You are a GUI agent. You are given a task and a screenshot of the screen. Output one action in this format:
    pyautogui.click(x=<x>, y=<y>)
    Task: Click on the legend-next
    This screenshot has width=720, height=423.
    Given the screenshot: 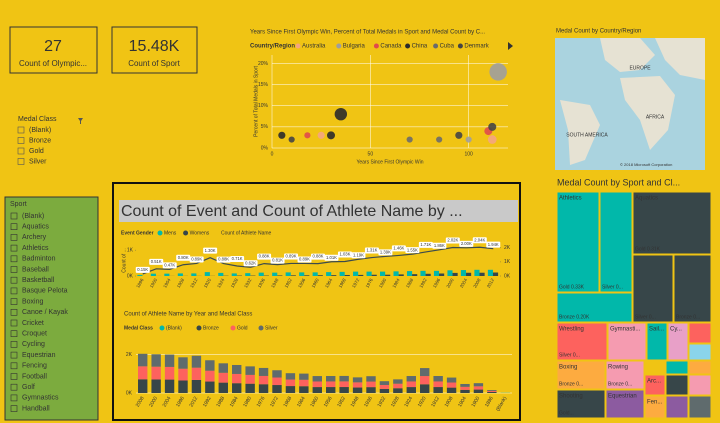 What is the action you would take?
    pyautogui.click(x=510, y=46)
    